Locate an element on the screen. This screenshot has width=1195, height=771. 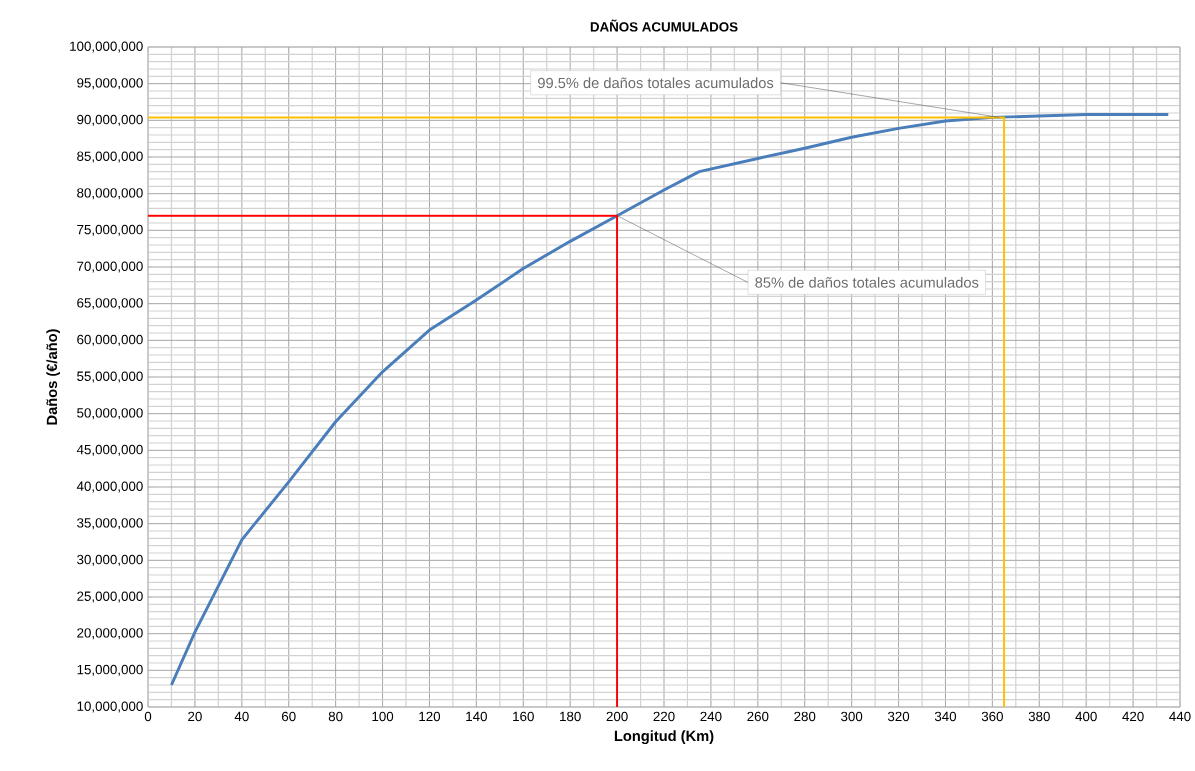
y-tick-label: 10,000,000 is located at coordinates (110, 707).